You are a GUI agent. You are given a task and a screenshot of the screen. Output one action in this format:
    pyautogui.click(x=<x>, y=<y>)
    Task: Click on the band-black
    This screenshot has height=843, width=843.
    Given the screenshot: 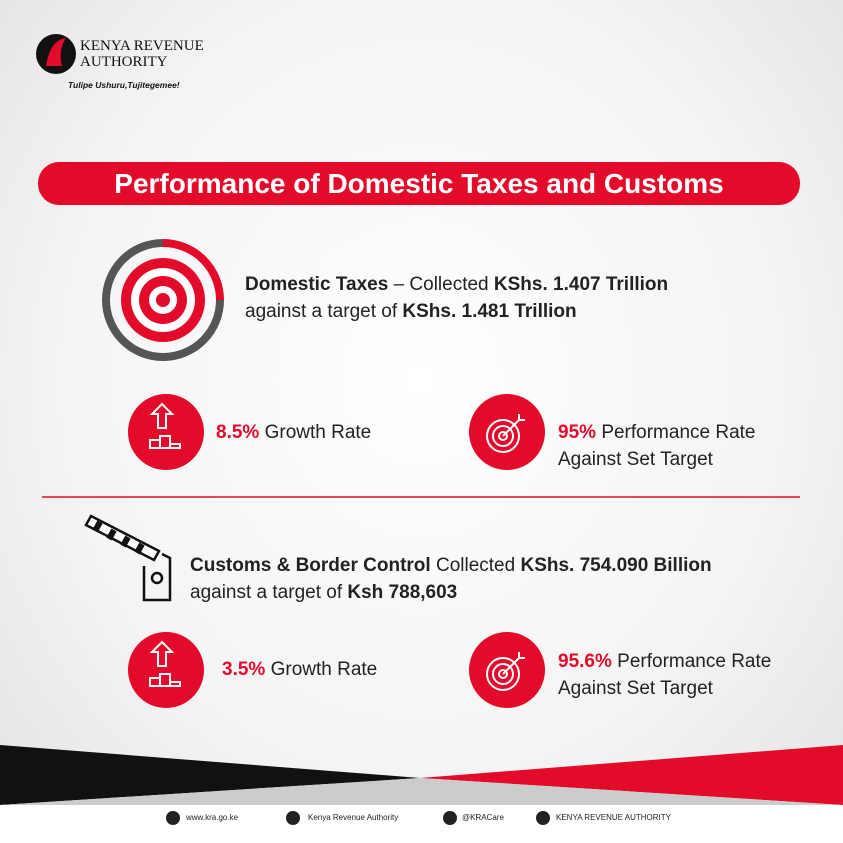 What is the action you would take?
    pyautogui.click(x=210, y=775)
    